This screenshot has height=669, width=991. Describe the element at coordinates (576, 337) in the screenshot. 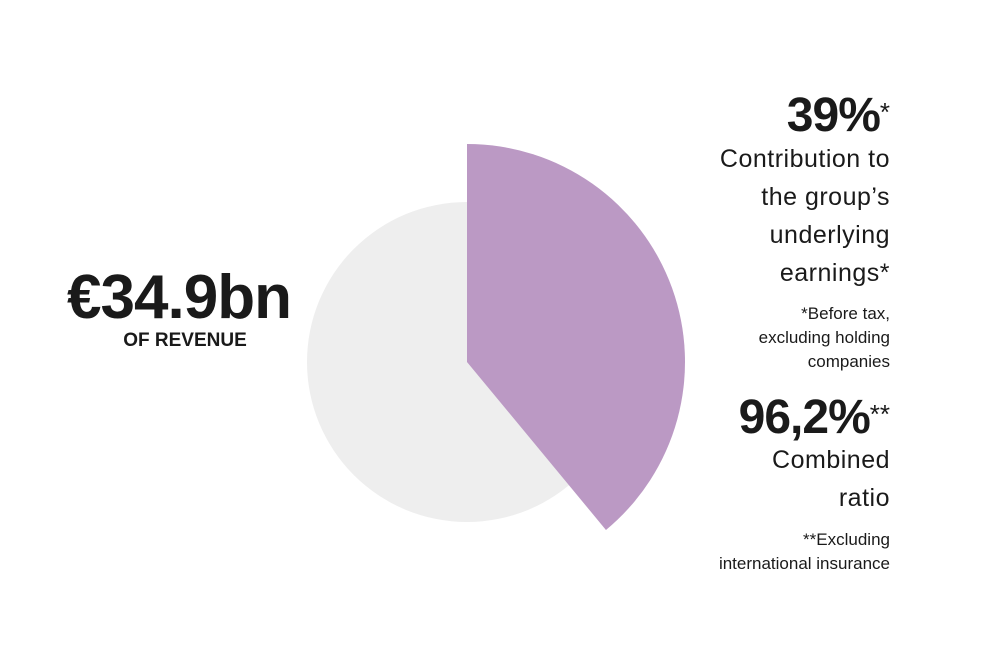

I see `pie-slice` at that location.